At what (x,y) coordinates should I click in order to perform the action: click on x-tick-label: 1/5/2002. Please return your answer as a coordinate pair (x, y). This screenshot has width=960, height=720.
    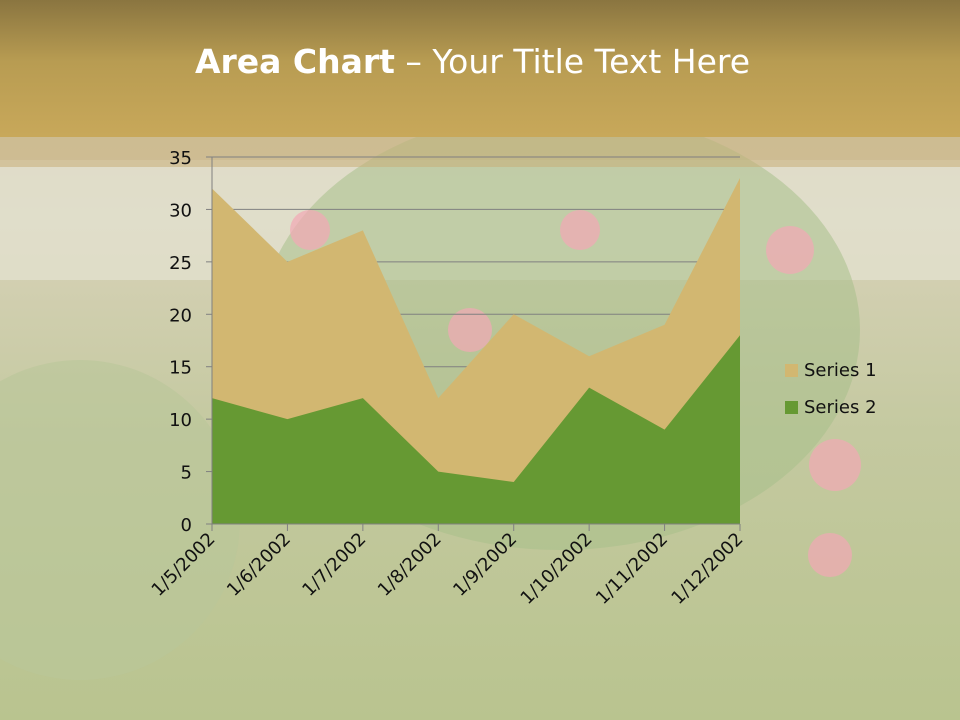
    Looking at the image, I should click on (184, 565).